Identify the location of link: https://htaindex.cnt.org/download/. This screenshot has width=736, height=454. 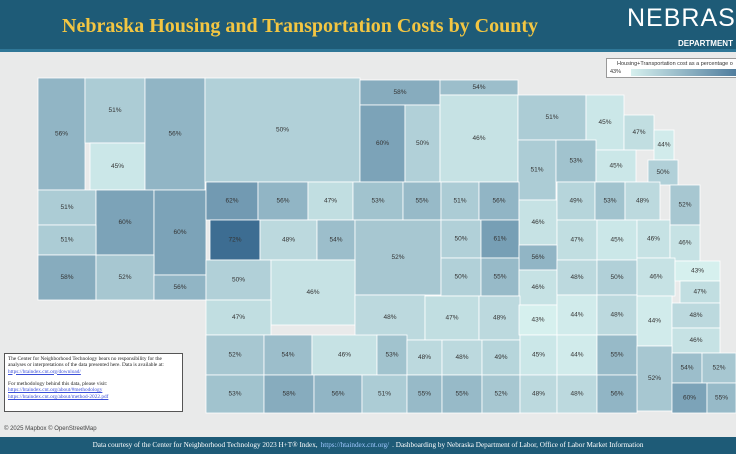
(44, 371).